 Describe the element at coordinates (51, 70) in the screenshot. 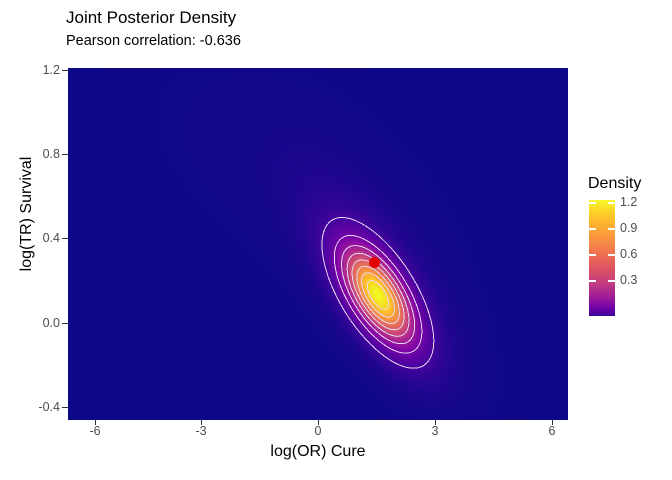

I see `y-tick-label: 1.2` at that location.